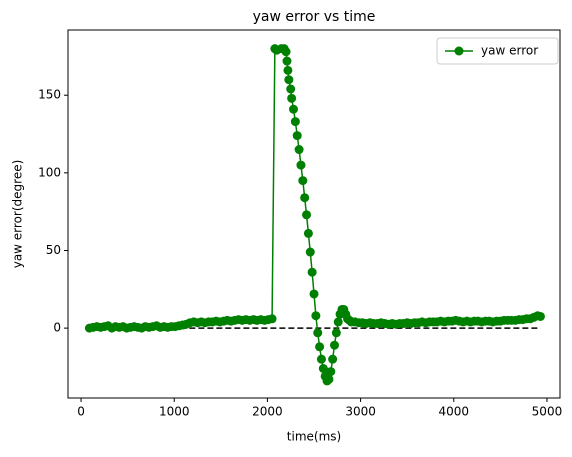 The width and height of the screenshot is (572, 457). Describe the element at coordinates (49, 172) in the screenshot. I see `y-tick-label: 100` at that location.